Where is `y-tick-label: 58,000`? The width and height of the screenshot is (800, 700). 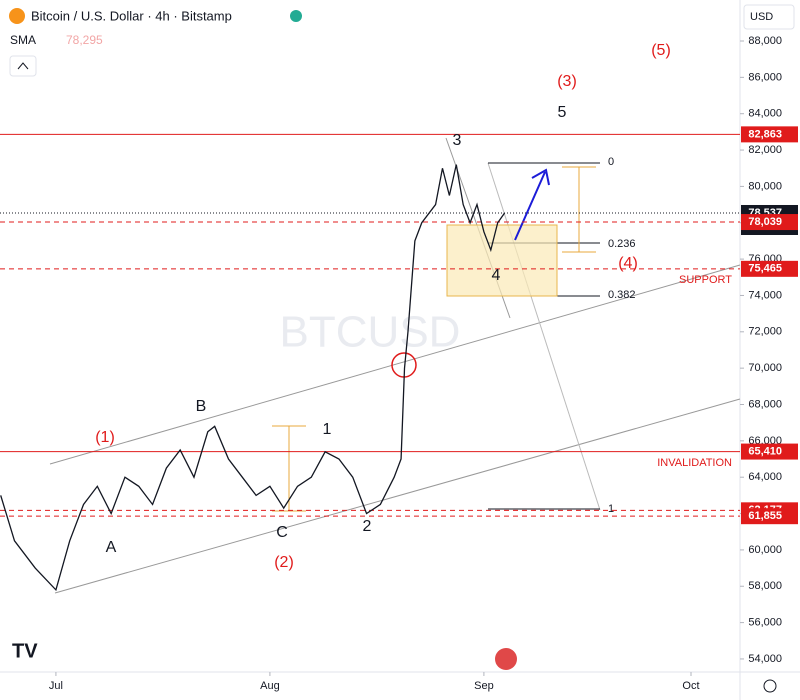
y-tick-label: 58,000 is located at coordinates (765, 586).